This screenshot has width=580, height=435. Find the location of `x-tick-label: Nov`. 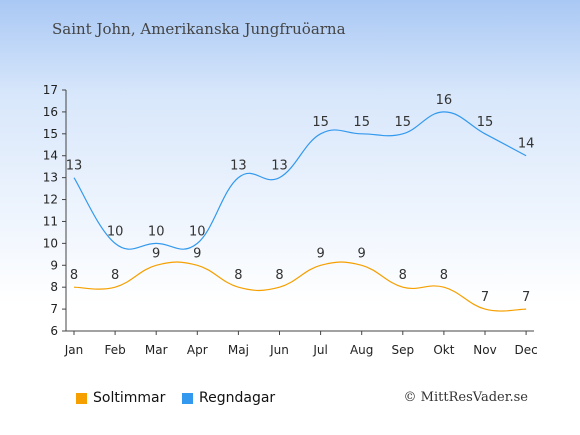

x-tick-label: Nov is located at coordinates (484, 350).